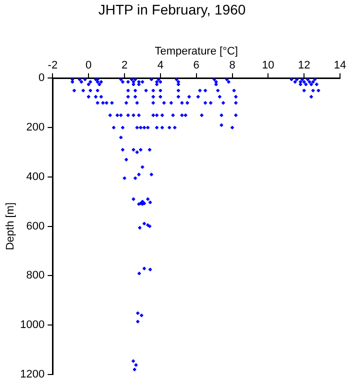  I want to click on x-tick-label: -2, so click(53, 66).